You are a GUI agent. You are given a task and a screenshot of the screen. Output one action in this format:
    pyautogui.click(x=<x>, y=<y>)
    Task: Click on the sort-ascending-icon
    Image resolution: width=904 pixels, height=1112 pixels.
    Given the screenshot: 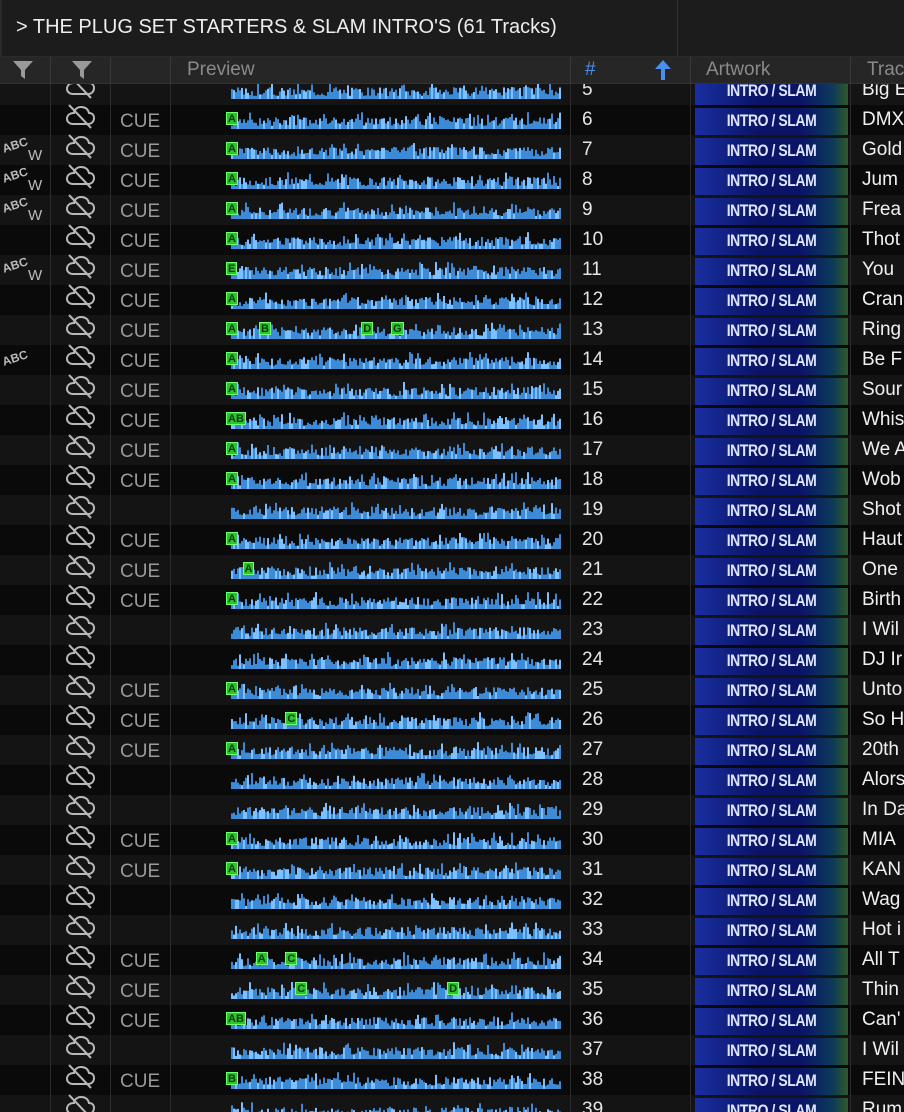 What is the action you would take?
    pyautogui.click(x=663, y=70)
    